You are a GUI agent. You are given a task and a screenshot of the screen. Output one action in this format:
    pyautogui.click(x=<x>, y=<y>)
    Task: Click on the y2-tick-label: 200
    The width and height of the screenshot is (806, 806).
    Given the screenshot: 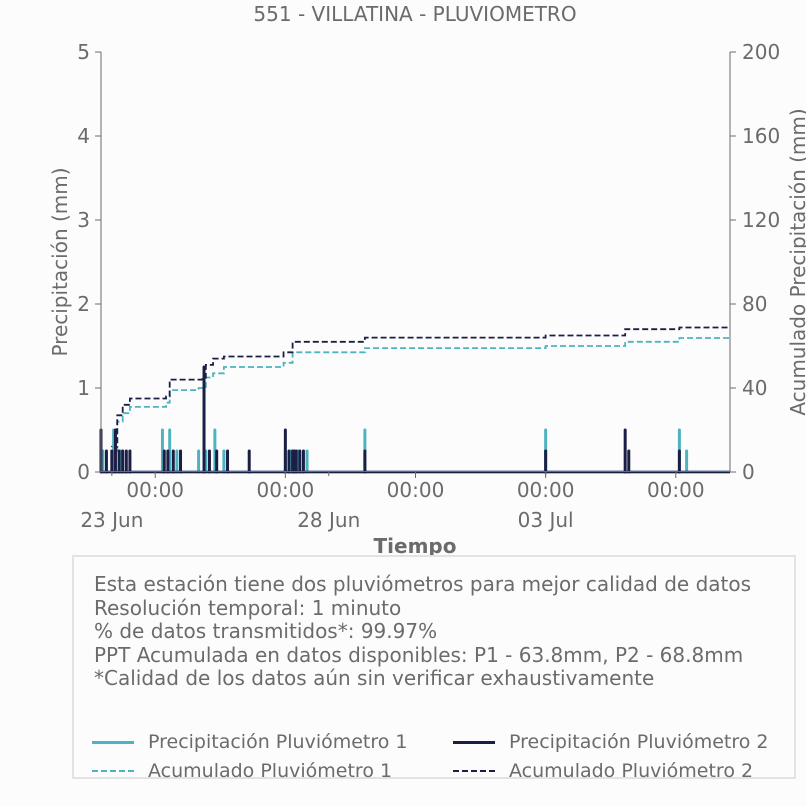 What is the action you would take?
    pyautogui.click(x=761, y=52)
    